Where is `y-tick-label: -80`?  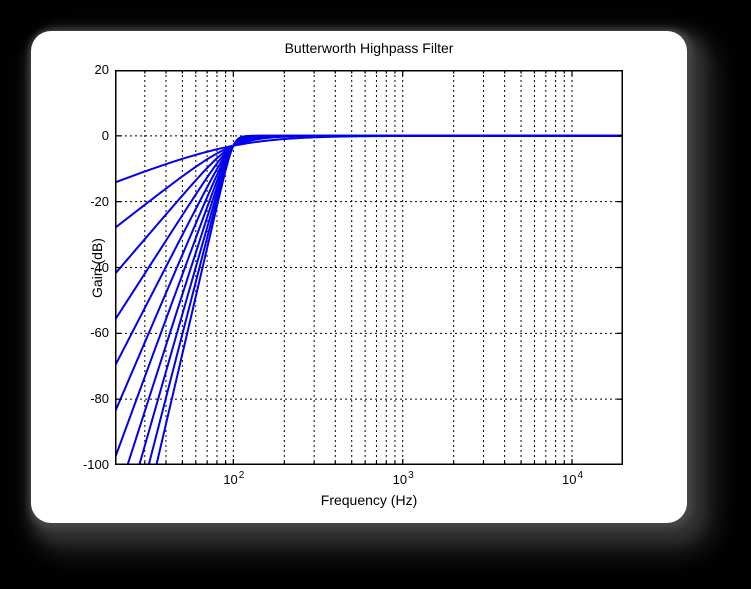 y-tick-label: -80 is located at coordinates (99, 399).